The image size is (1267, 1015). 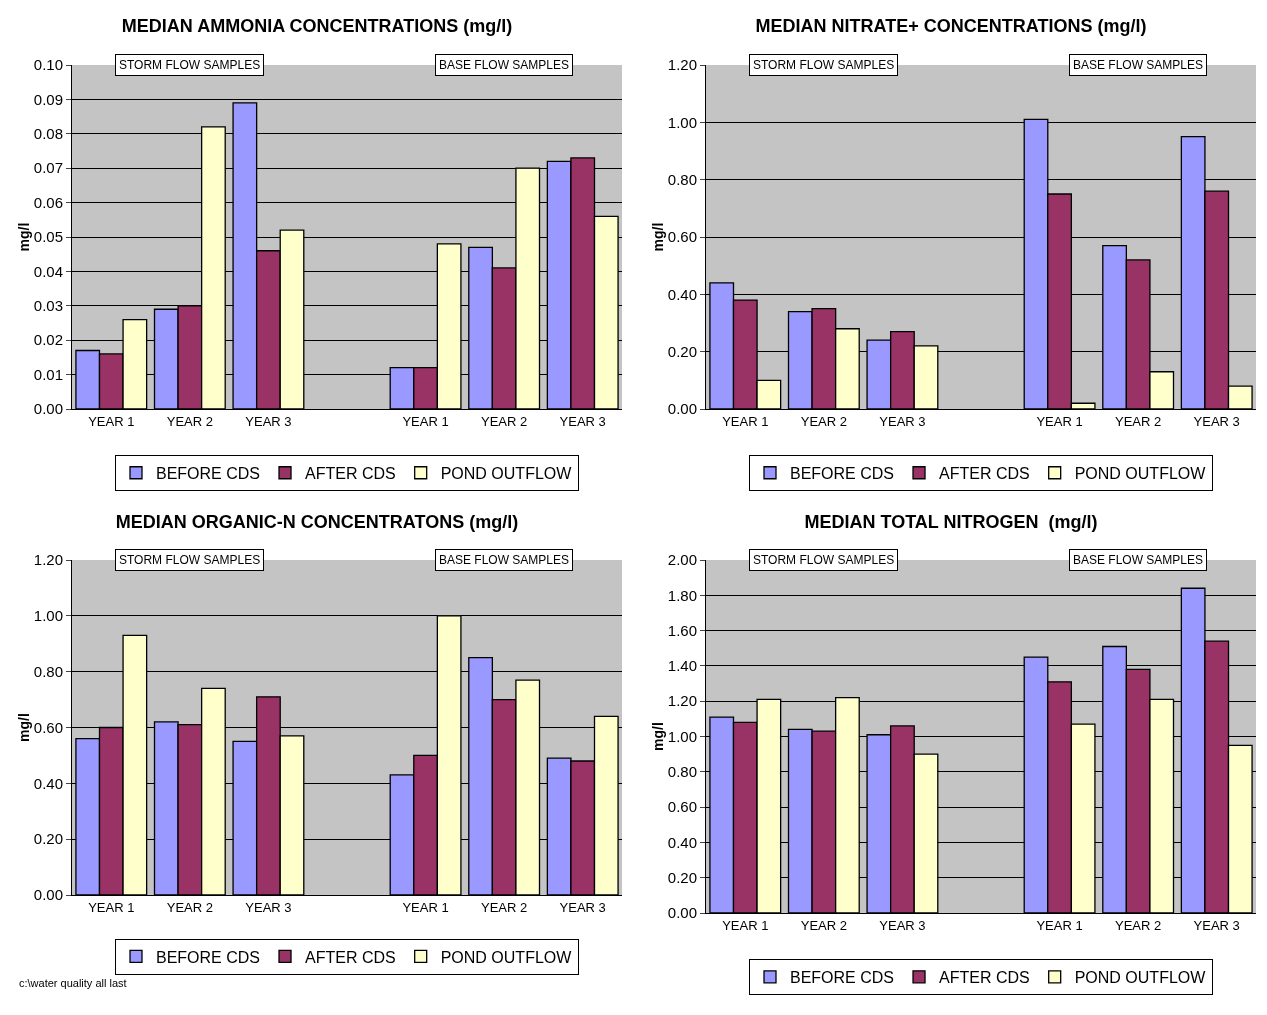 What do you see at coordinates (682, 666) in the screenshot?
I see `y-tick-label: 1.40` at bounding box center [682, 666].